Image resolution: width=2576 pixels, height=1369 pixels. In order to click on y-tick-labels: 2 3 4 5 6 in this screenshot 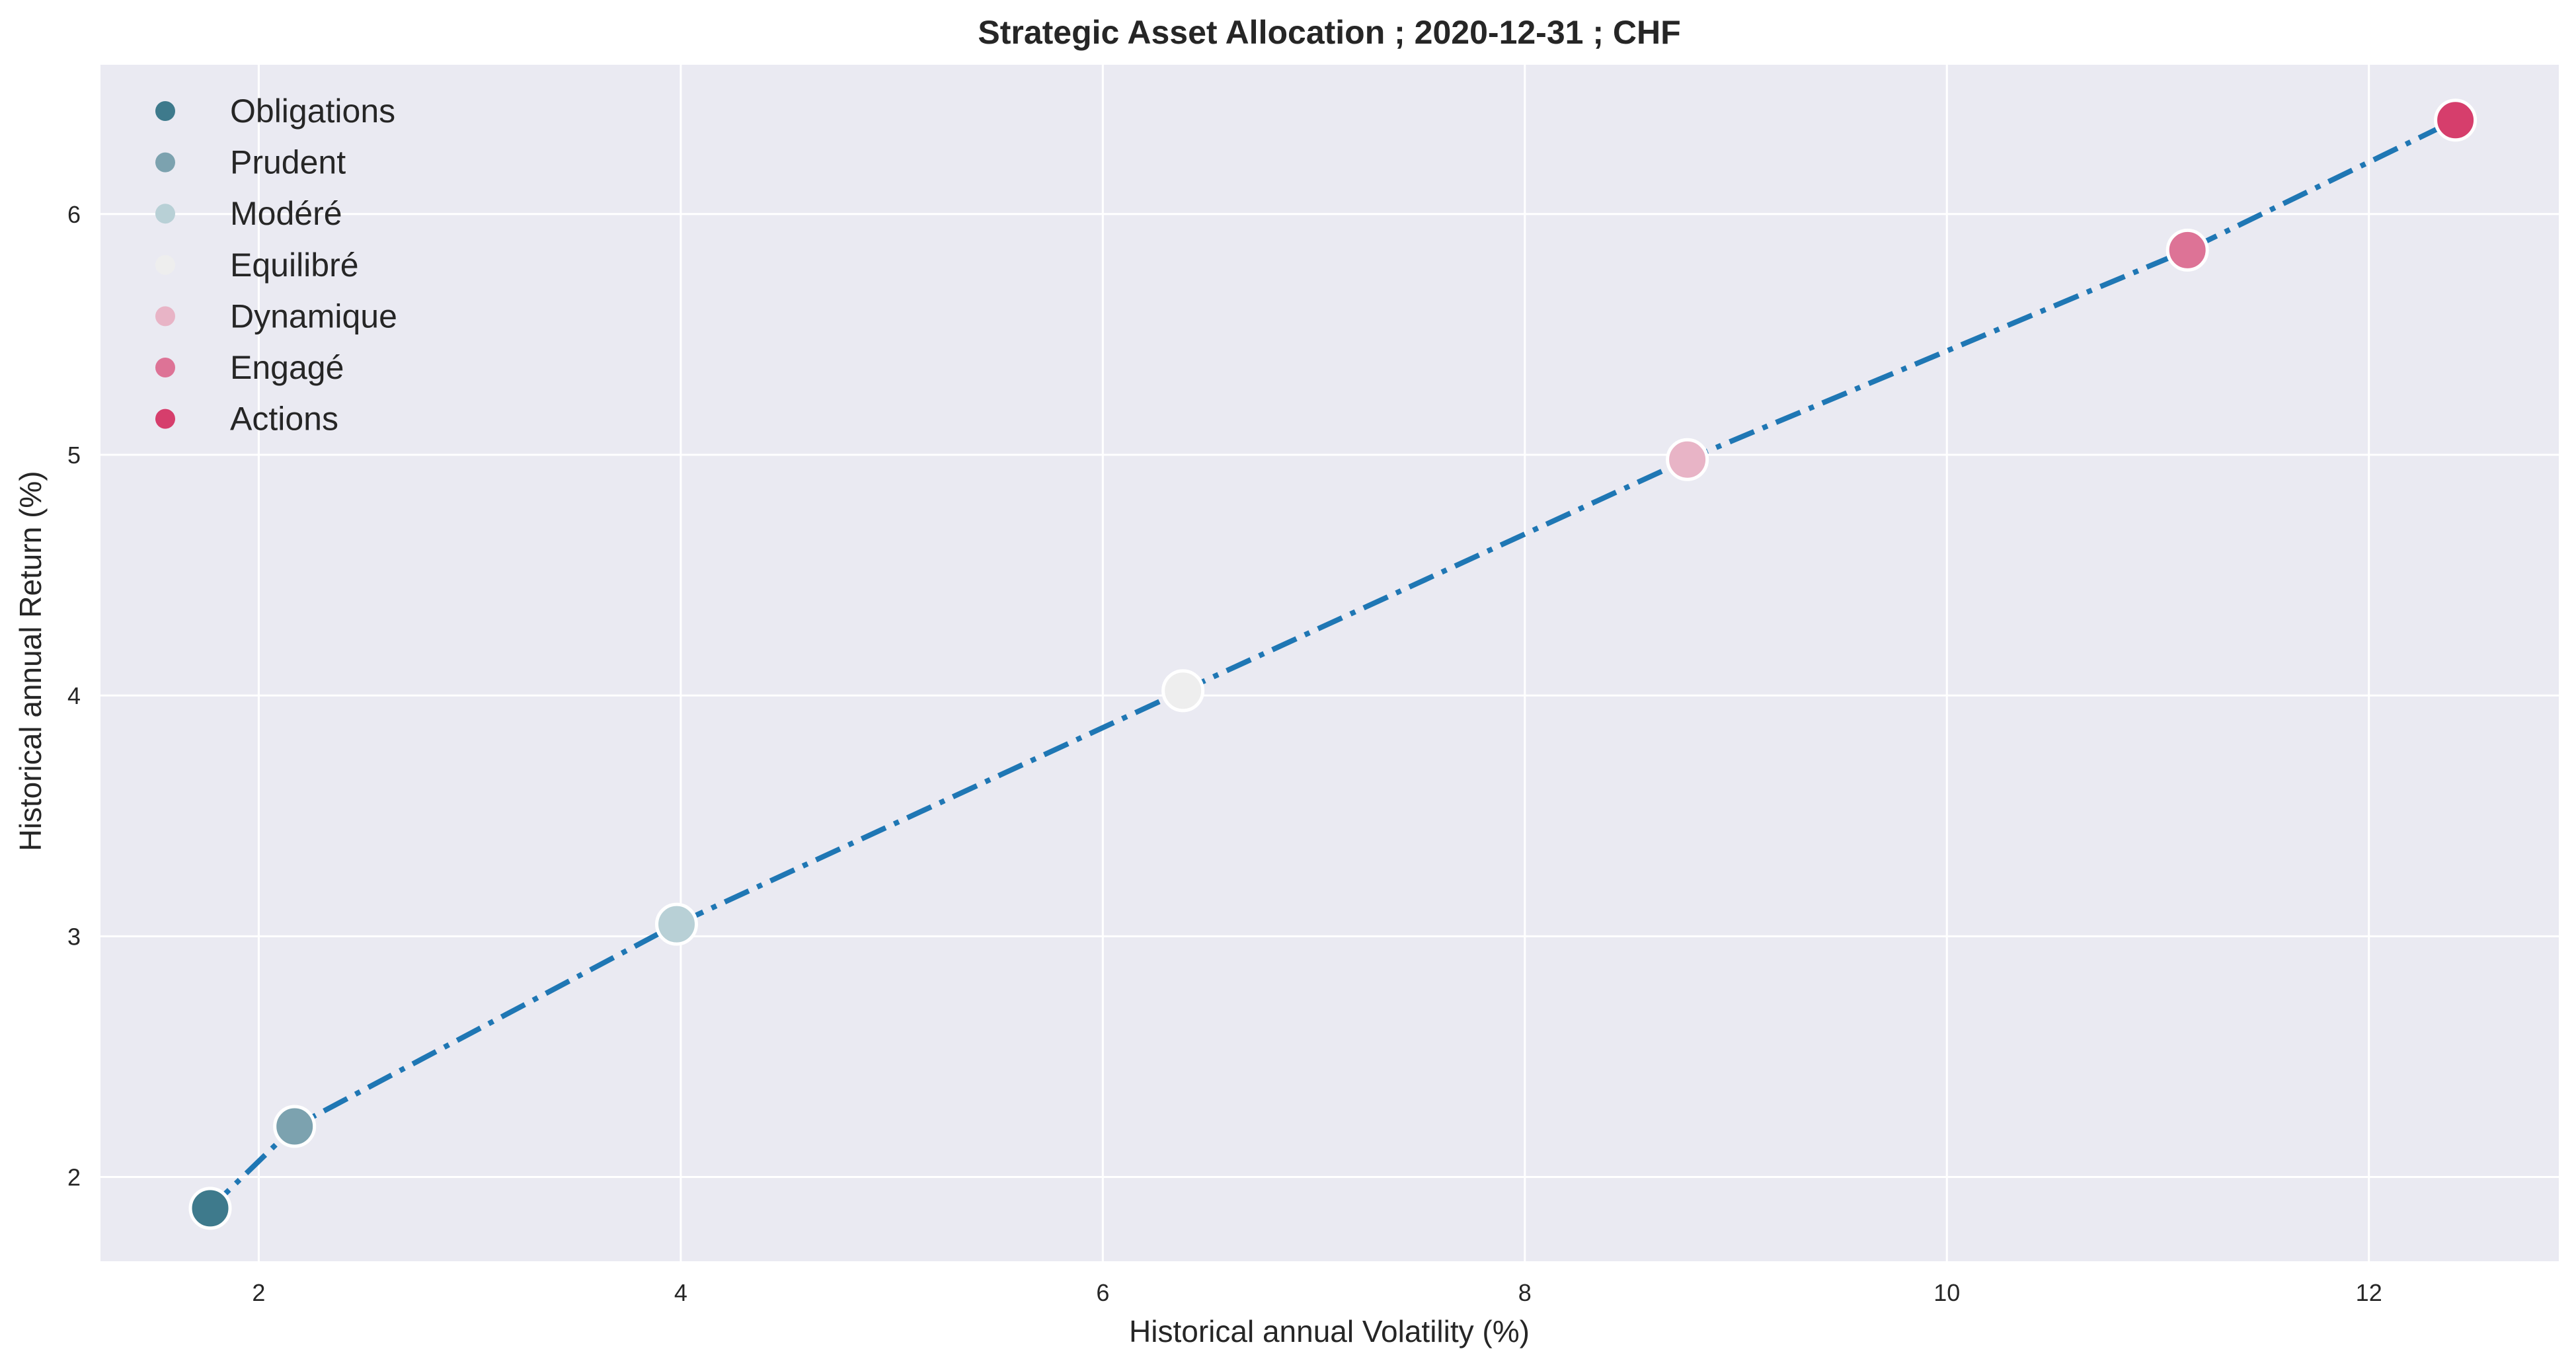, I will do `click(74, 696)`.